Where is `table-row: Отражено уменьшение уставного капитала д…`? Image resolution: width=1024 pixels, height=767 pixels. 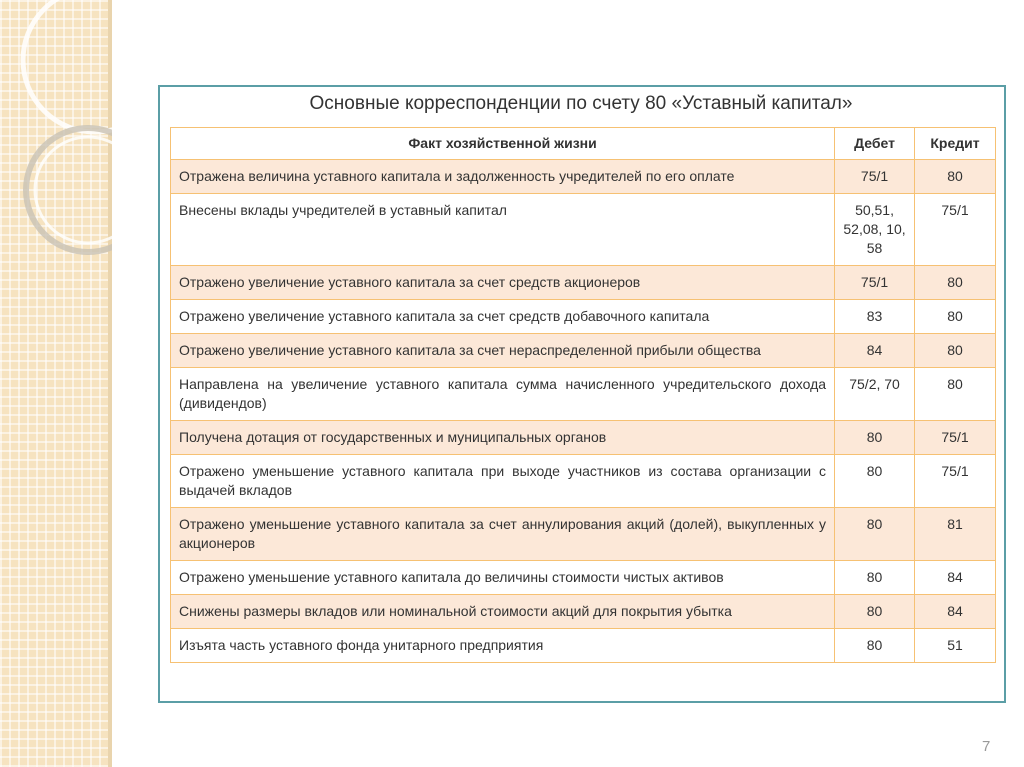 table-row: Отражено уменьшение уставного капитала д… is located at coordinates (582, 577).